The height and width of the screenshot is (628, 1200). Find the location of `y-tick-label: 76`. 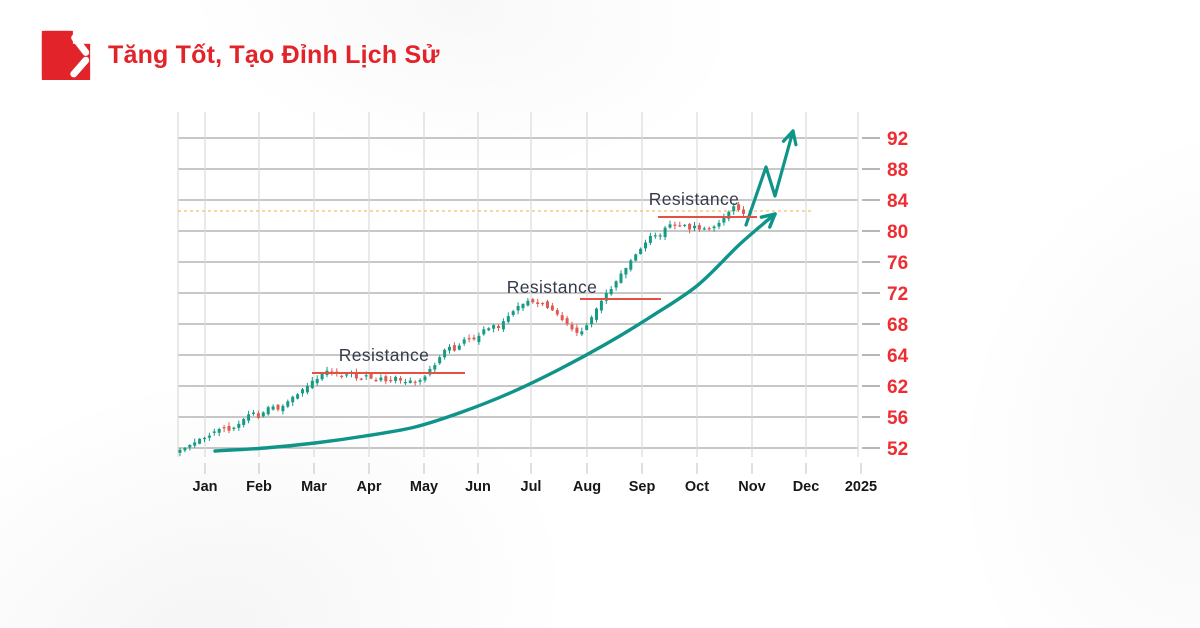

y-tick-label: 76 is located at coordinates (897, 263).